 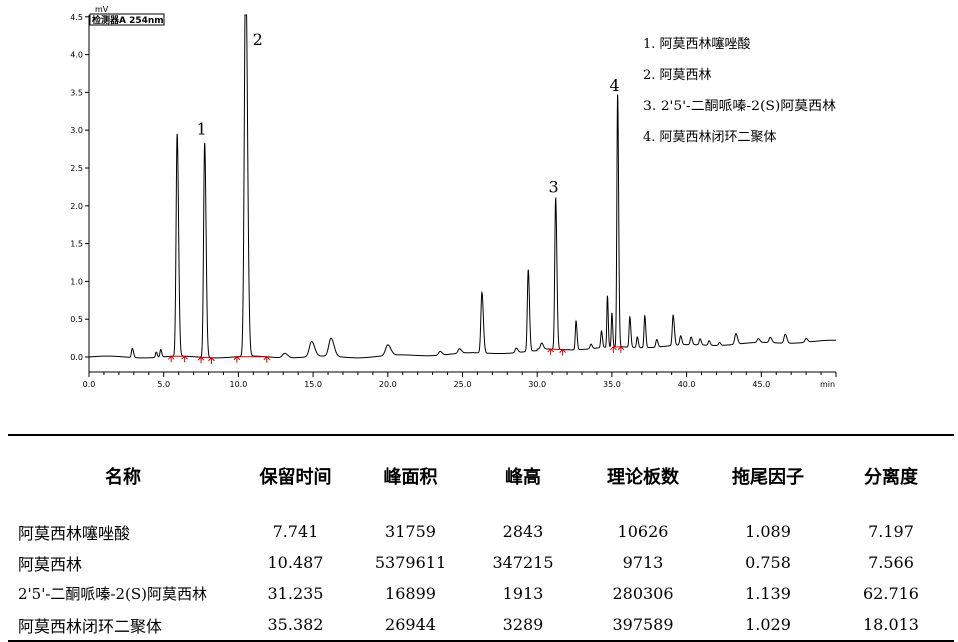 What do you see at coordinates (537, 384) in the screenshot?
I see `x-tick-label: 30.0` at bounding box center [537, 384].